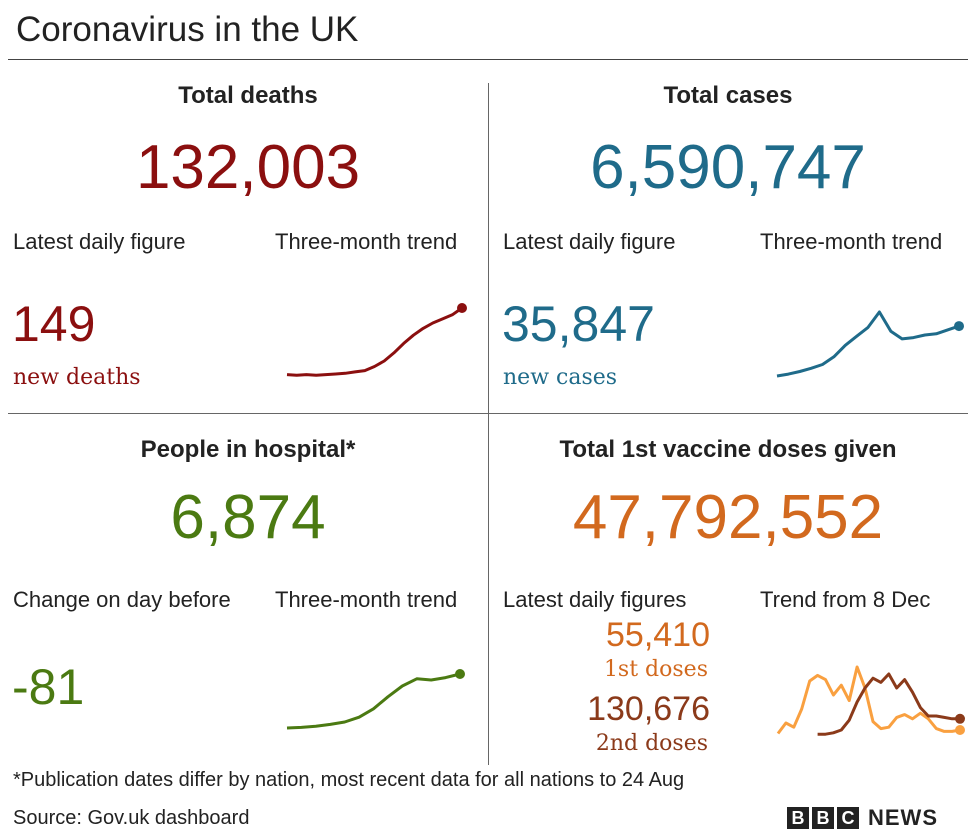 The height and width of the screenshot is (838, 976). I want to click on second-doses-sub: 2nd doses, so click(651, 743).